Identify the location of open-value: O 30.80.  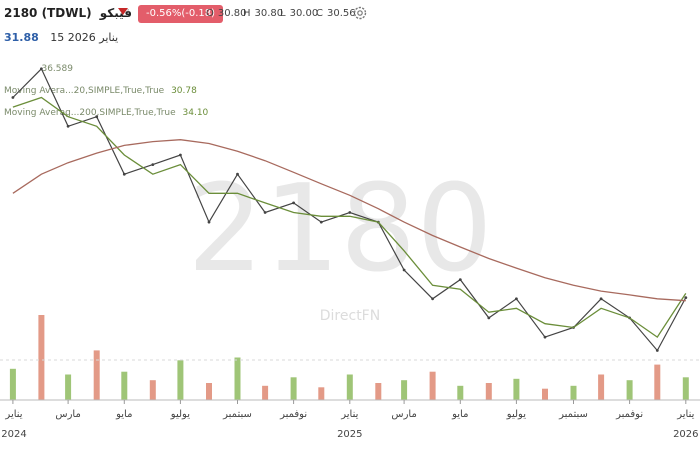
(226, 13).